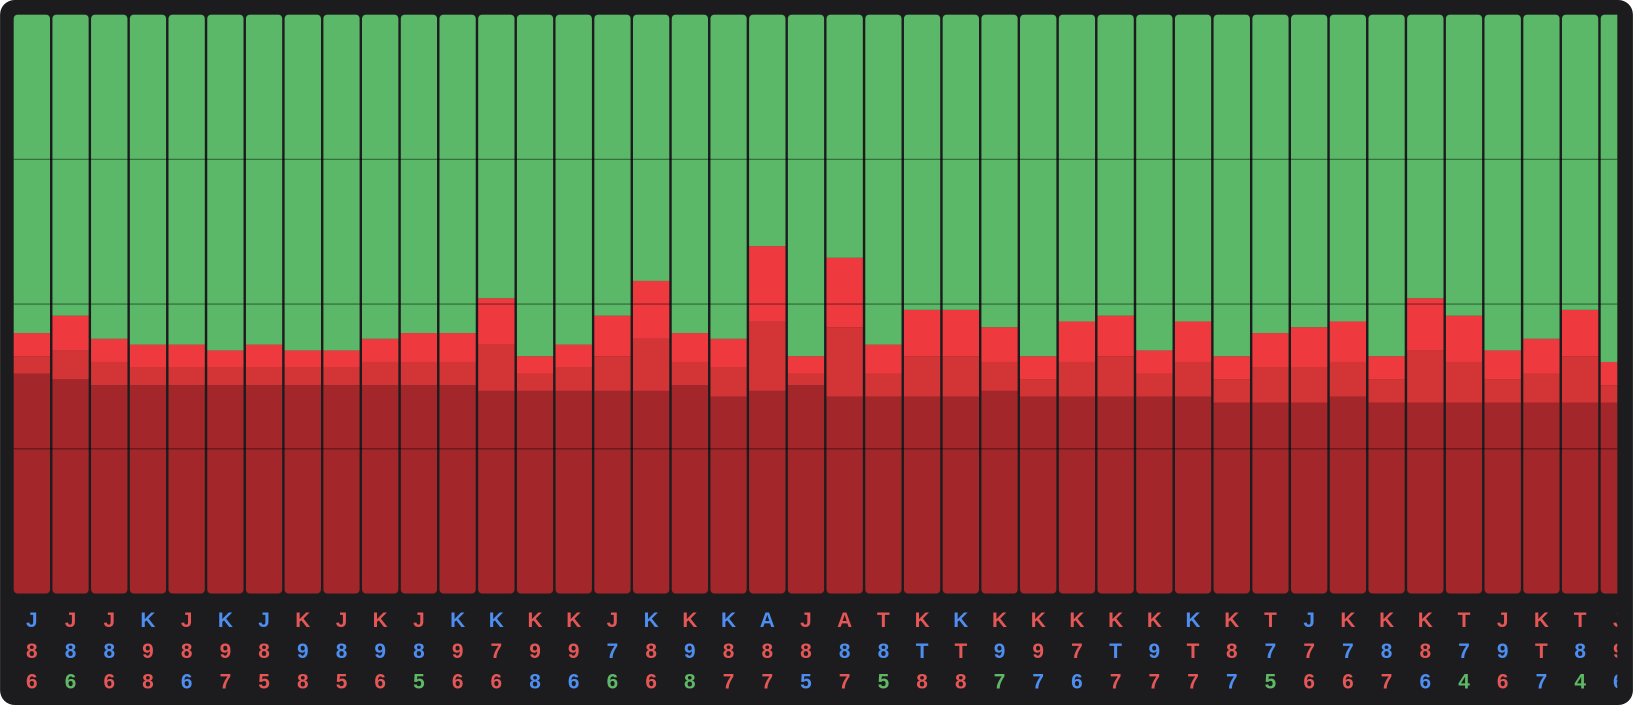 The width and height of the screenshot is (1633, 705). What do you see at coordinates (884, 682) in the screenshot?
I see `card-label: 5` at bounding box center [884, 682].